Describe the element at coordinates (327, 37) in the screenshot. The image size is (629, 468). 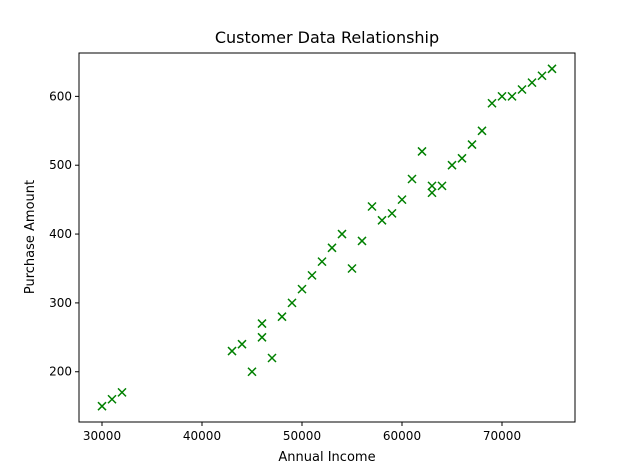
I see `chart-title: Customer Data Relationship` at that location.